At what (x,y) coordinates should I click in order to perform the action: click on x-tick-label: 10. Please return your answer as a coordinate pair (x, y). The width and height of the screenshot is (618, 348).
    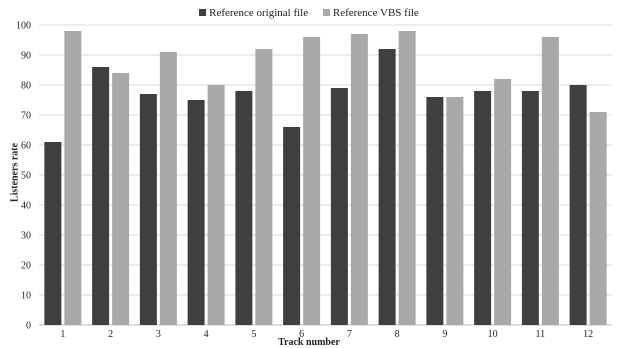
    Looking at the image, I should click on (493, 334).